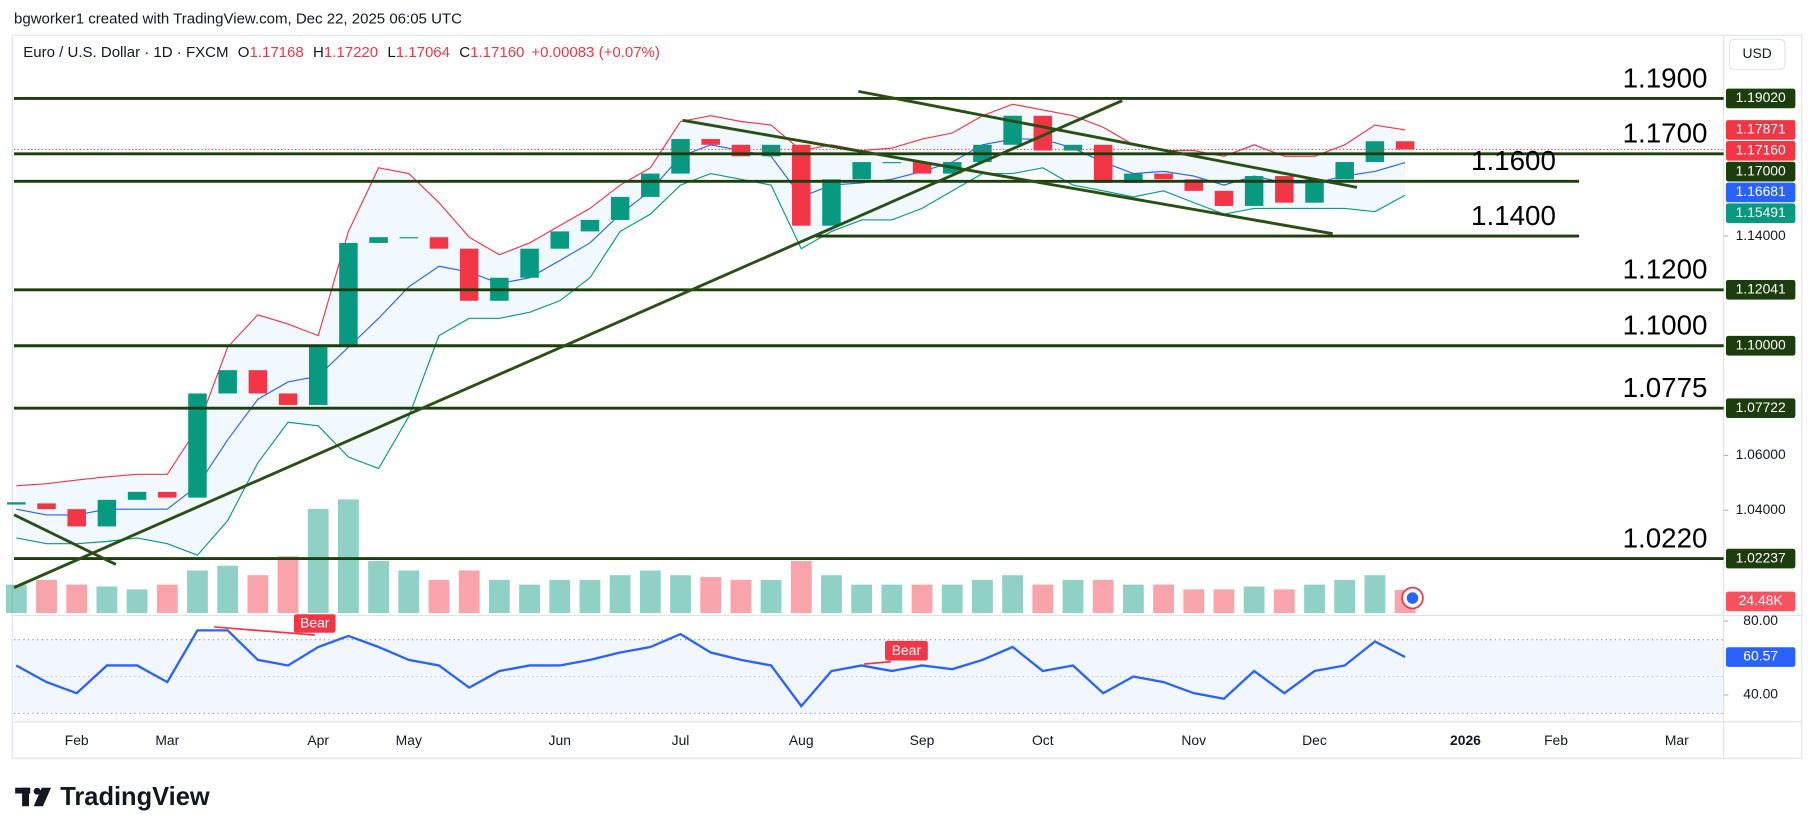  Describe the element at coordinates (1761, 170) in the screenshot. I see `badge-label: 1.17000` at that location.